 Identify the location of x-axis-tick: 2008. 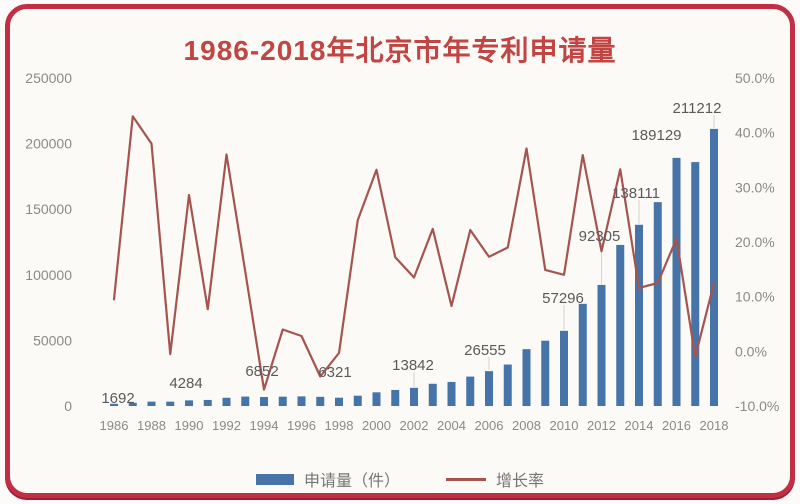
(526, 425).